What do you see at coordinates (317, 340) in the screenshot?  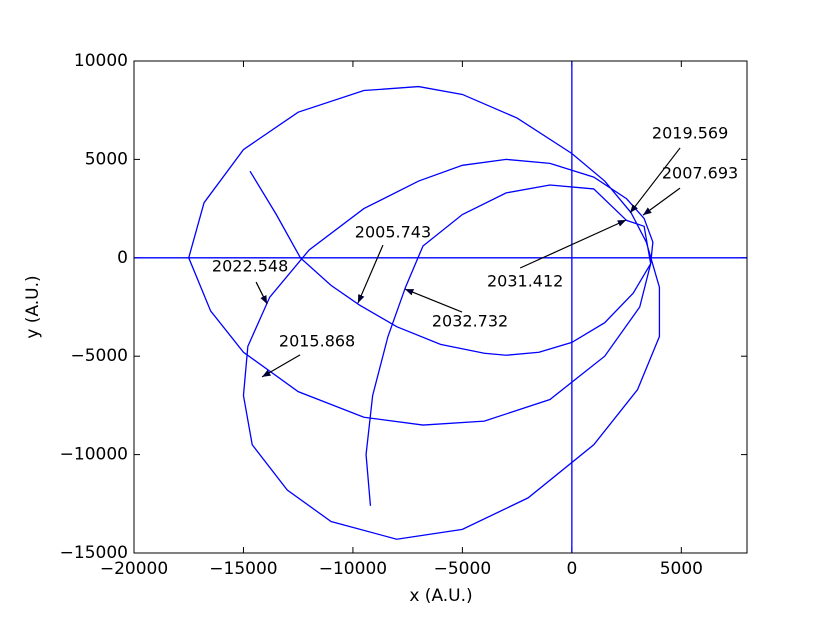 I see `annotation-text: 2015.868` at bounding box center [317, 340].